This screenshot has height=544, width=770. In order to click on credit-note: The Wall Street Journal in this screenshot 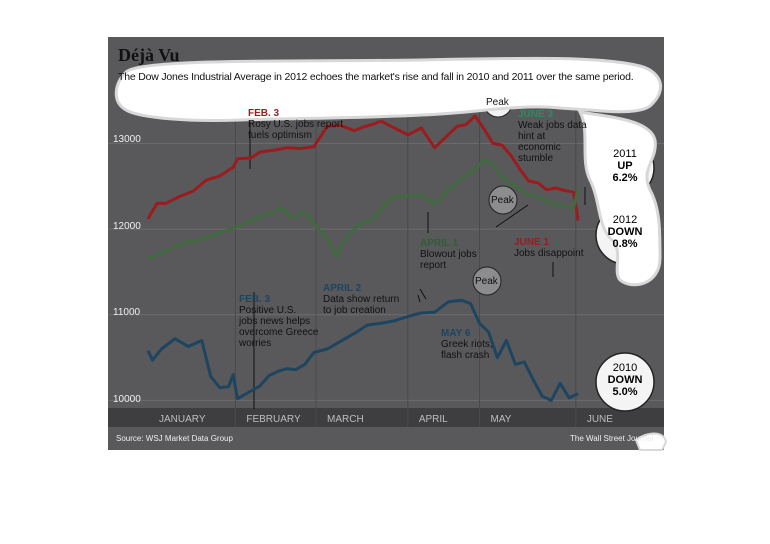, I will do `click(612, 438)`.